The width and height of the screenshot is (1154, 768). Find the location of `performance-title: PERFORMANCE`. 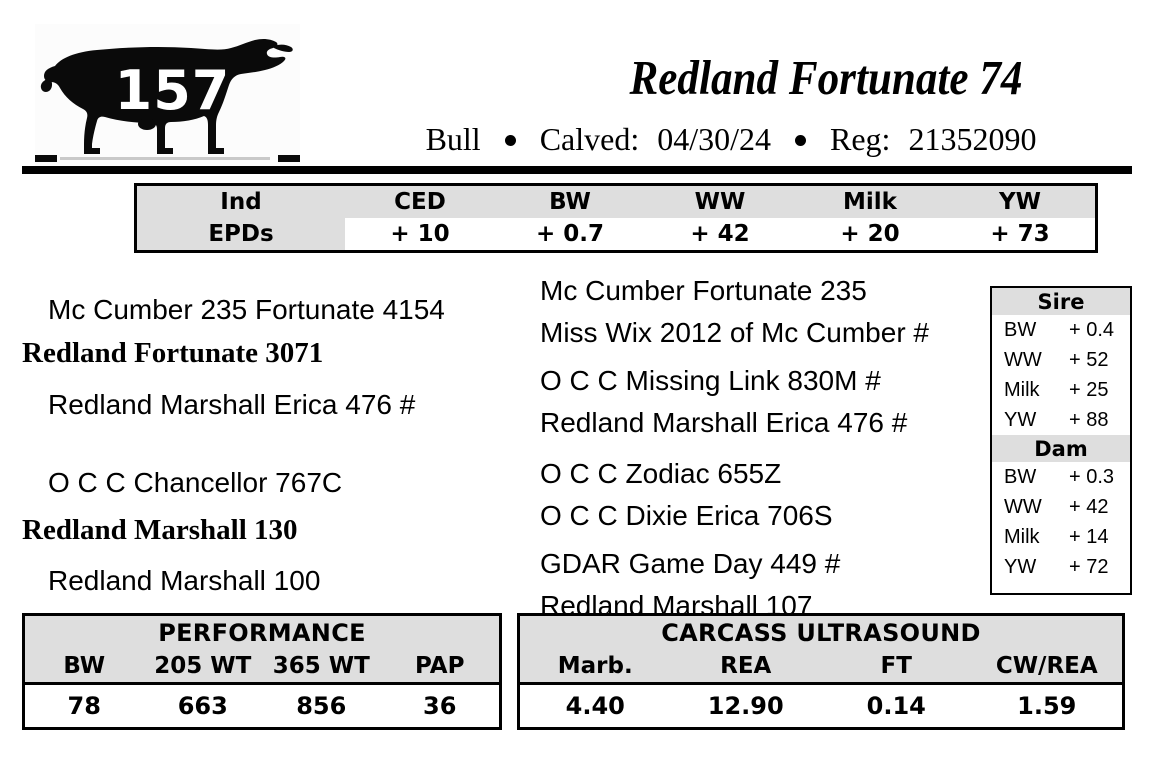

performance-title: PERFORMANCE is located at coordinates (262, 633).